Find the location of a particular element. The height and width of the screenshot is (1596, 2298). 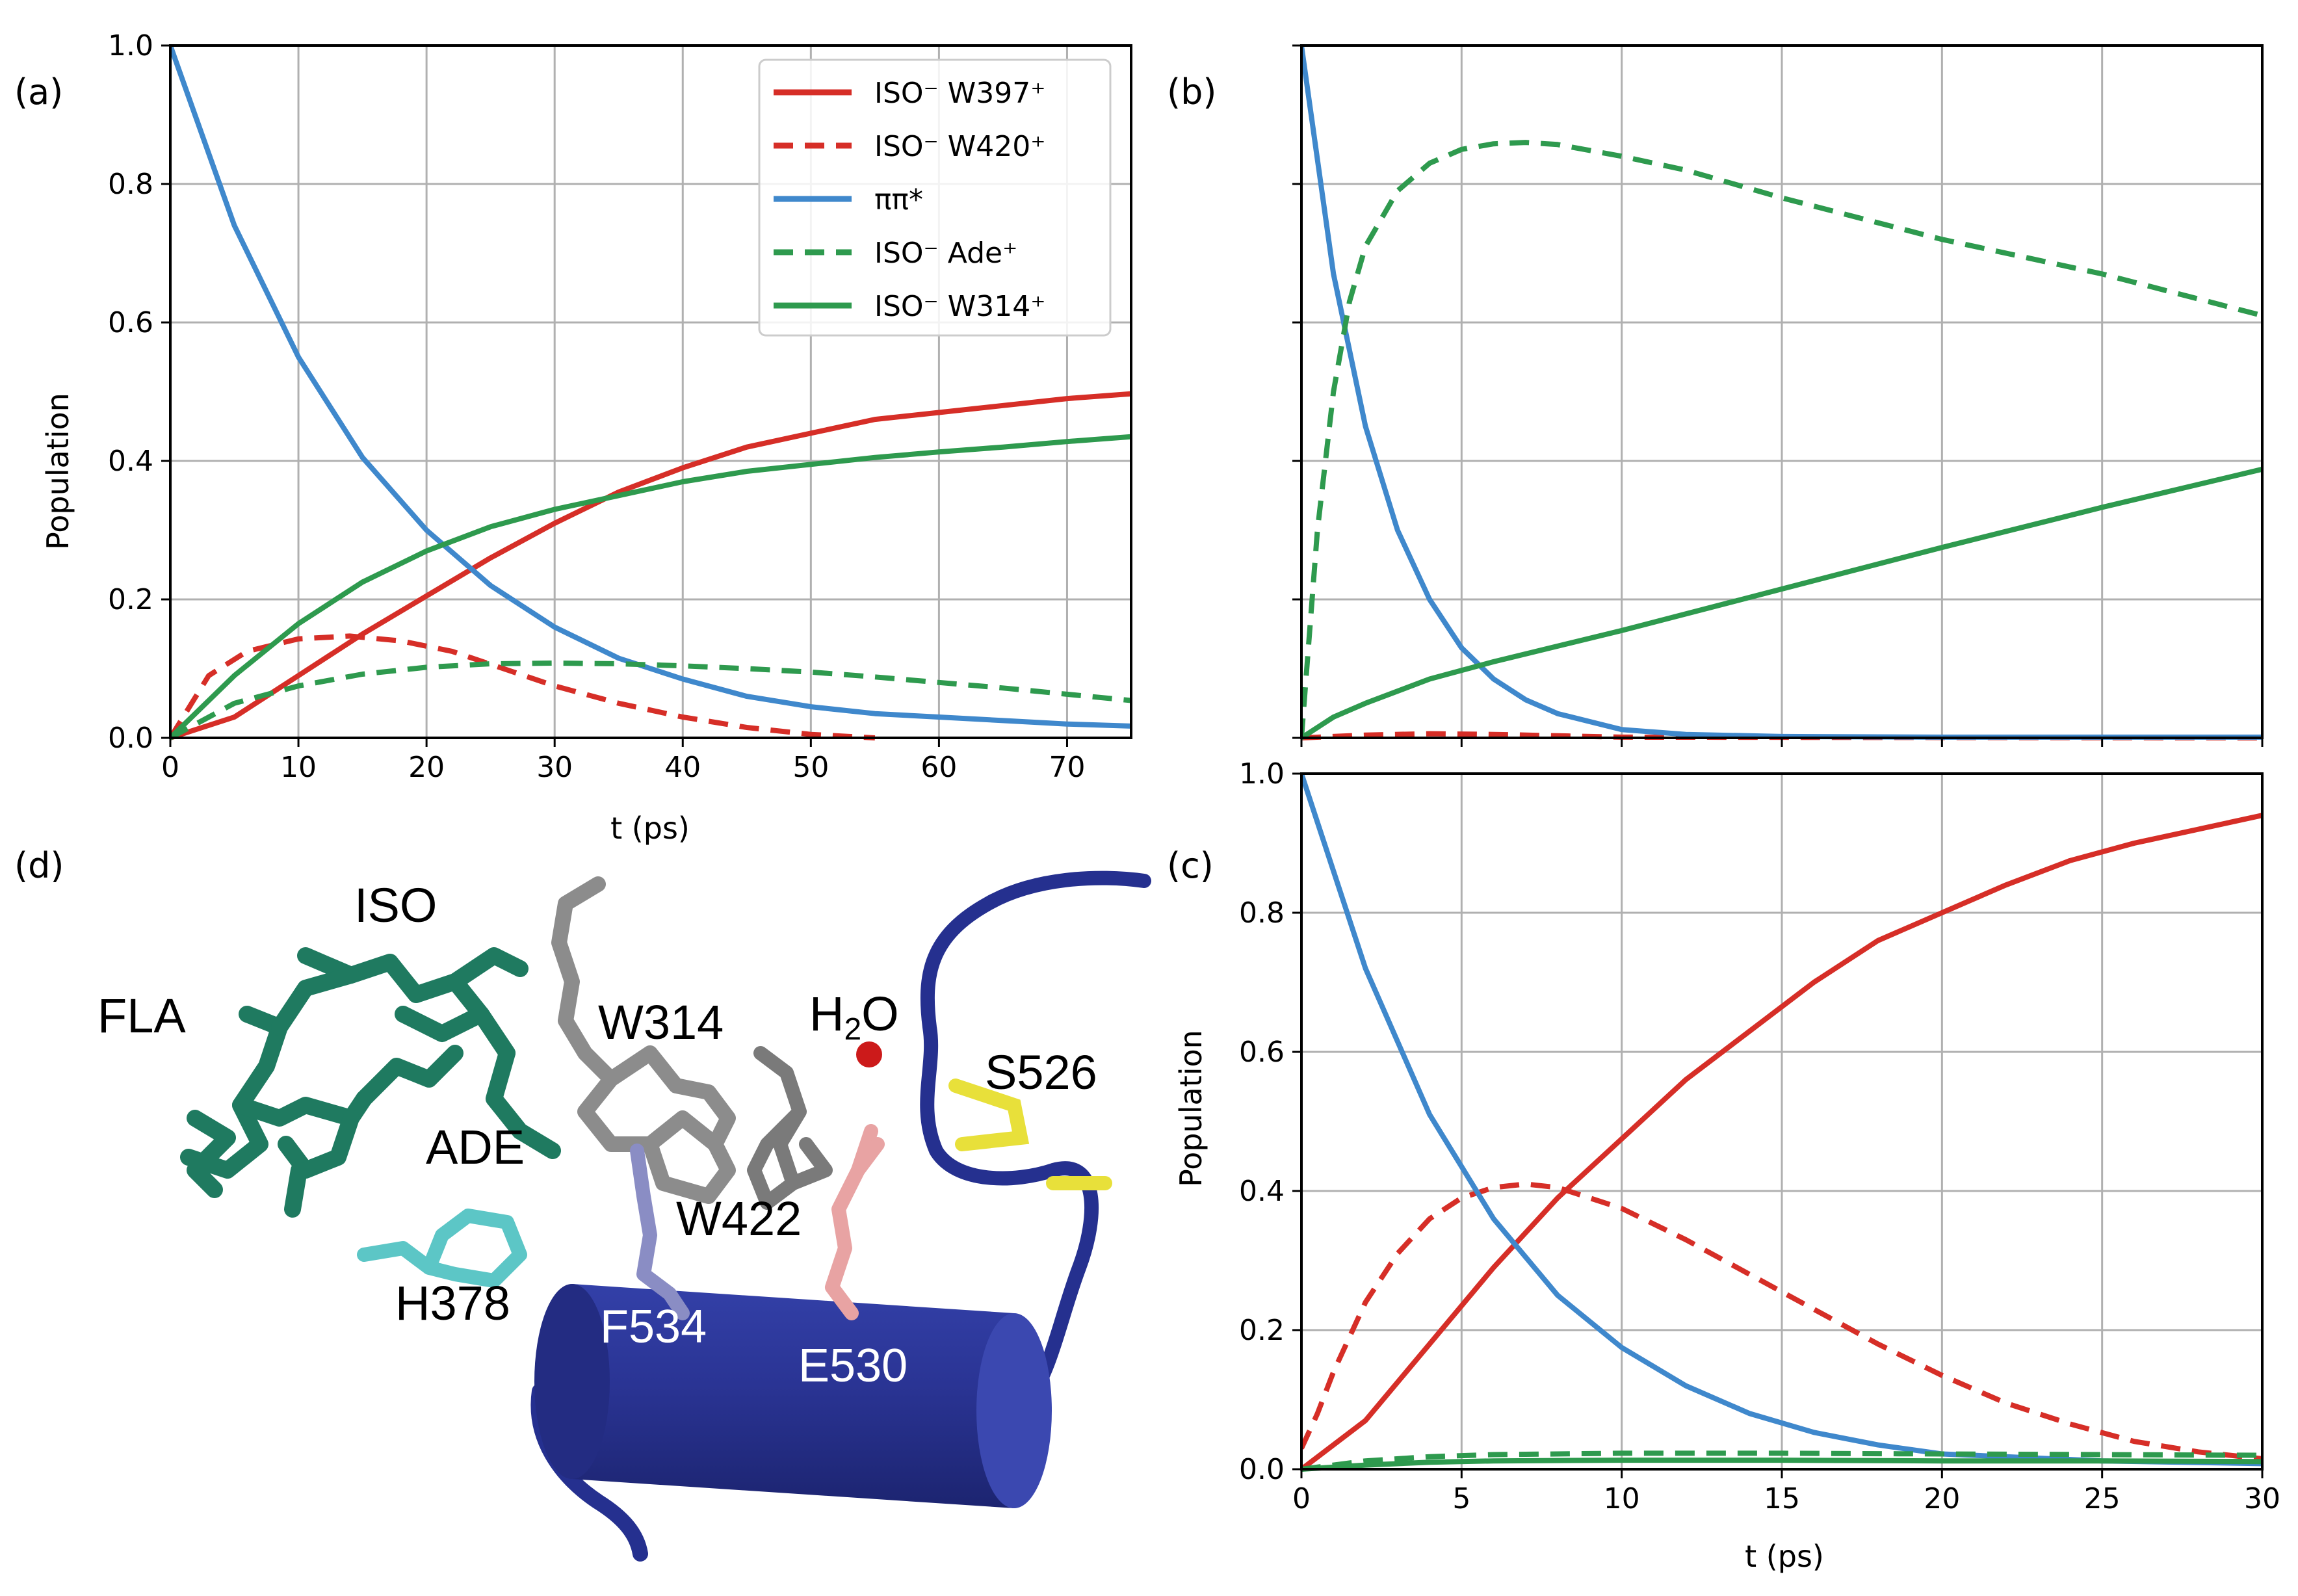

s526-residue-sticks is located at coordinates (1030, 1134).